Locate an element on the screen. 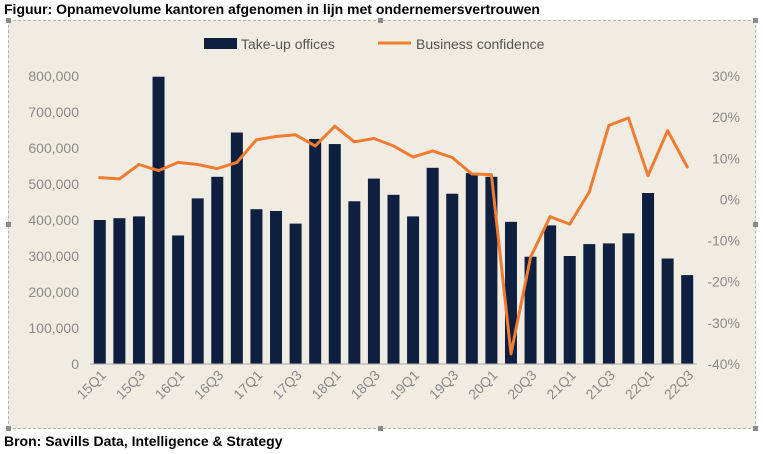  resize-handle-bottom-center is located at coordinates (380, 428).